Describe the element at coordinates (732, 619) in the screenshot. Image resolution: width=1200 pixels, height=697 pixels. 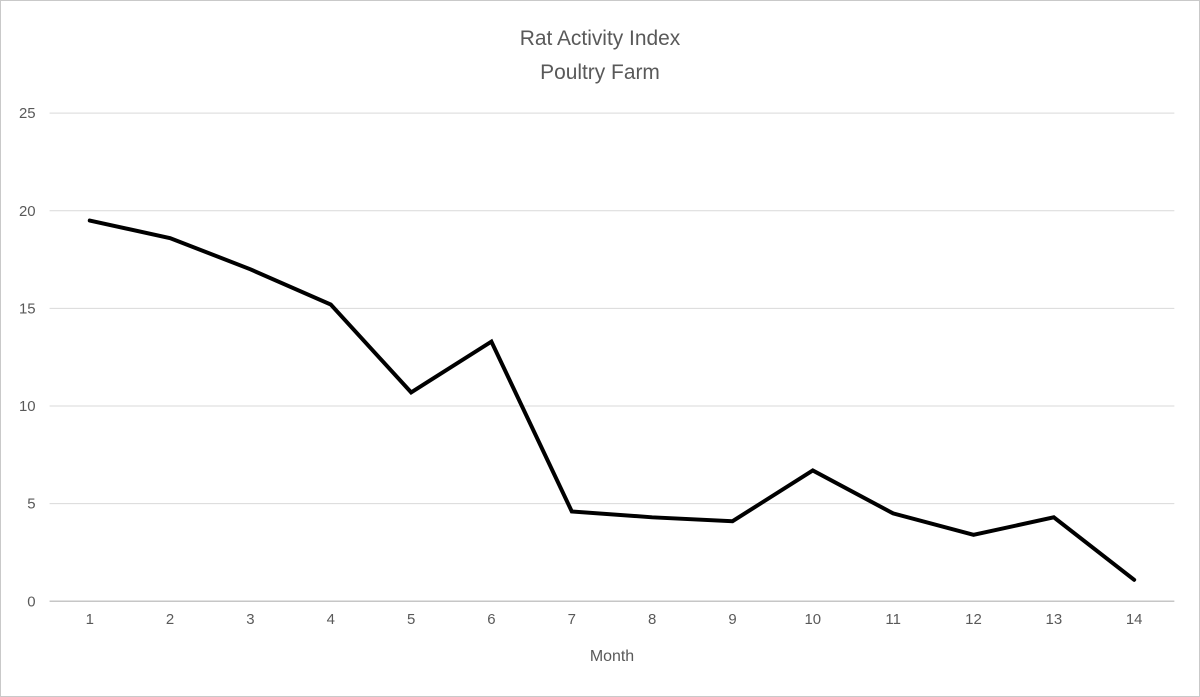
I see `x-tick-label: 9` at that location.